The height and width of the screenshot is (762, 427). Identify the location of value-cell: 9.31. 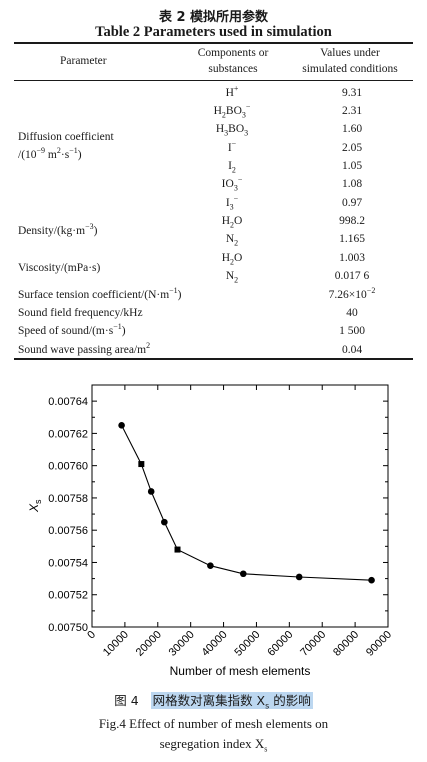
(352, 93).